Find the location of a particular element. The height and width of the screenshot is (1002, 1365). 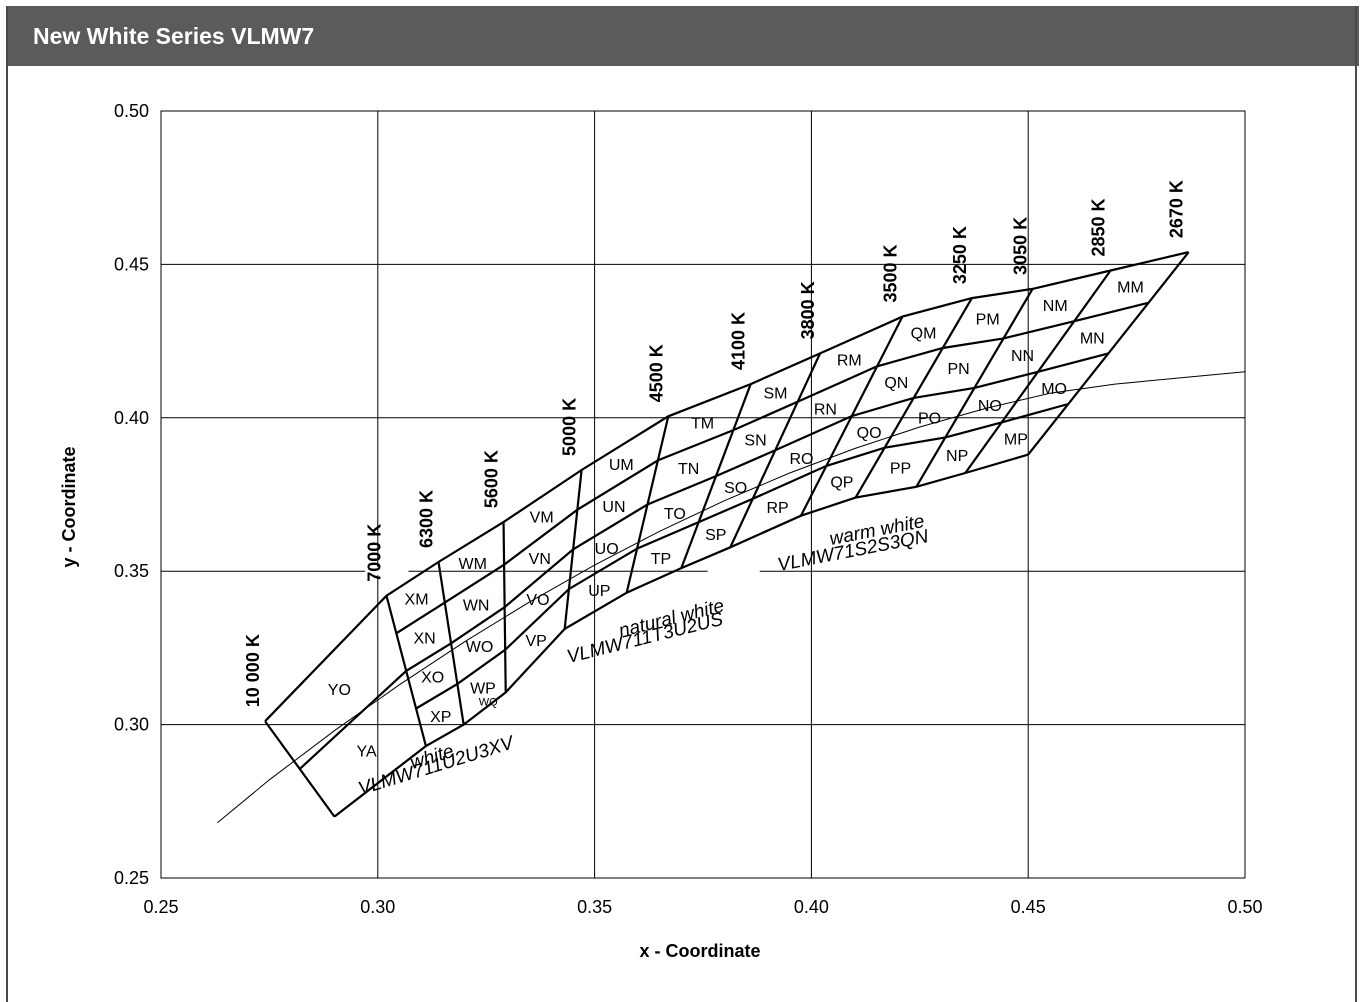

bin-label: VP is located at coordinates (535, 641).